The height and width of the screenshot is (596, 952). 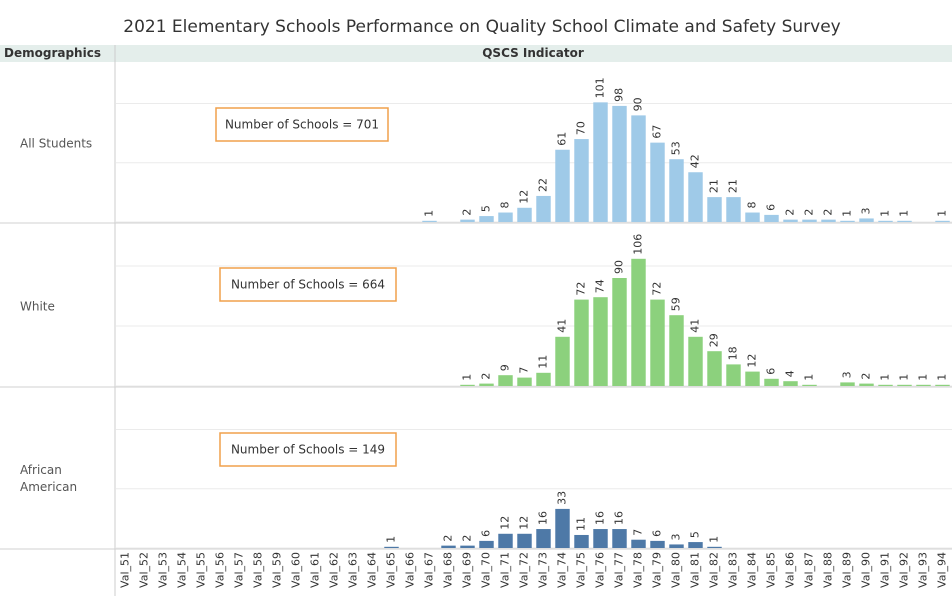 I want to click on value-label: 41, so click(x=695, y=326).